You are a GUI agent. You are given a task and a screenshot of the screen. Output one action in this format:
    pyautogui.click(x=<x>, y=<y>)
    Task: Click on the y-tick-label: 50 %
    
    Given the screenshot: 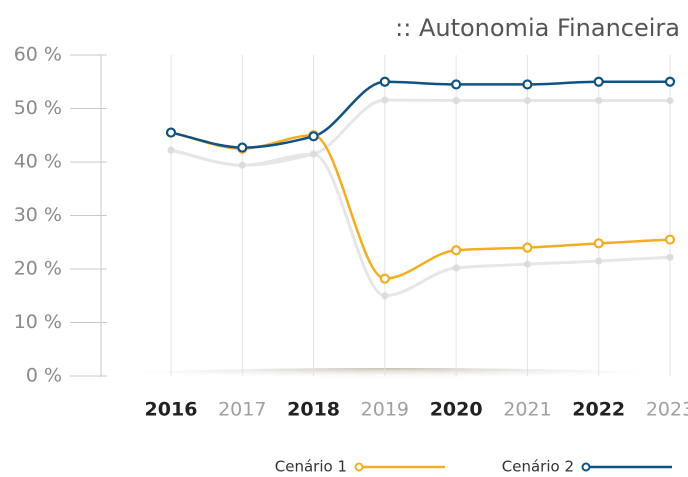 What is the action you would take?
    pyautogui.click(x=38, y=108)
    